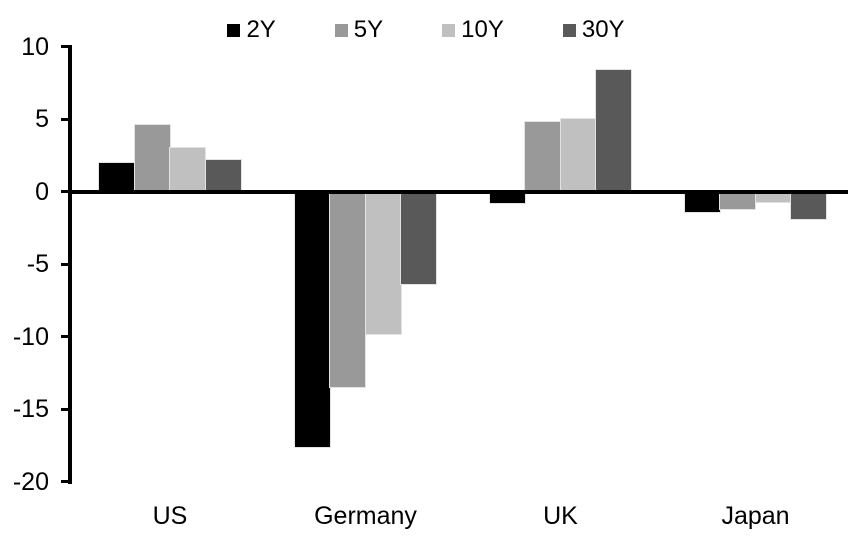 This screenshot has width=852, height=539. Describe the element at coordinates (170, 516) in the screenshot. I see `x-axis-label-us: US` at that location.